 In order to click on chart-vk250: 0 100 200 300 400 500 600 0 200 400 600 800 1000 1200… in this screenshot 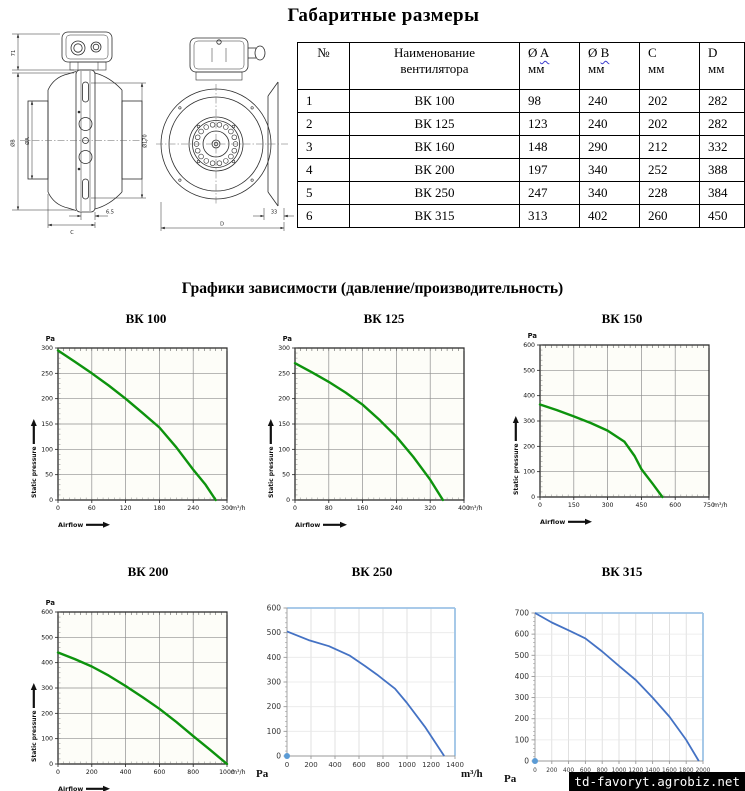, I will do `click(374, 690)`.